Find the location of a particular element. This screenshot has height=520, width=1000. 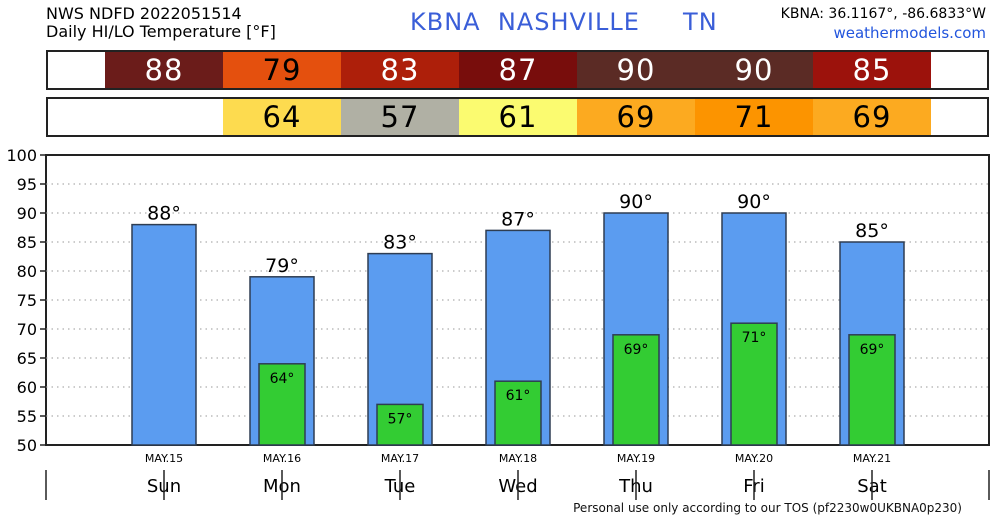

station-title: KBNA NASHVILLE TN is located at coordinates (564, 22).